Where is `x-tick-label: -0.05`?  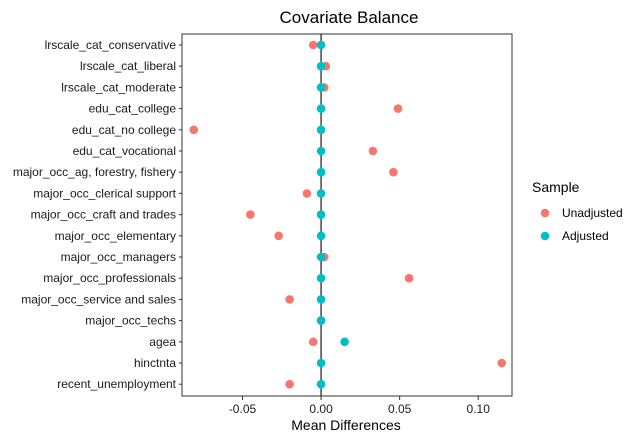
x-tick-label: -0.05 is located at coordinates (243, 409).